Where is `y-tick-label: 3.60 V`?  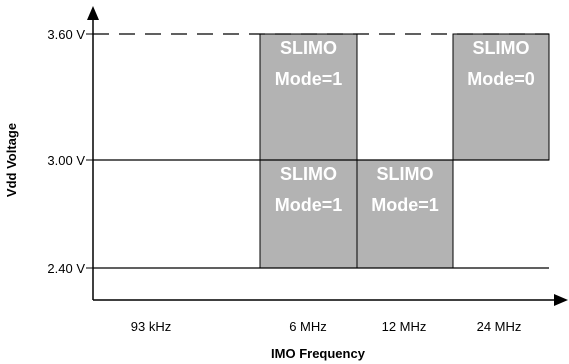
y-tick-label: 3.60 V is located at coordinates (66, 34).